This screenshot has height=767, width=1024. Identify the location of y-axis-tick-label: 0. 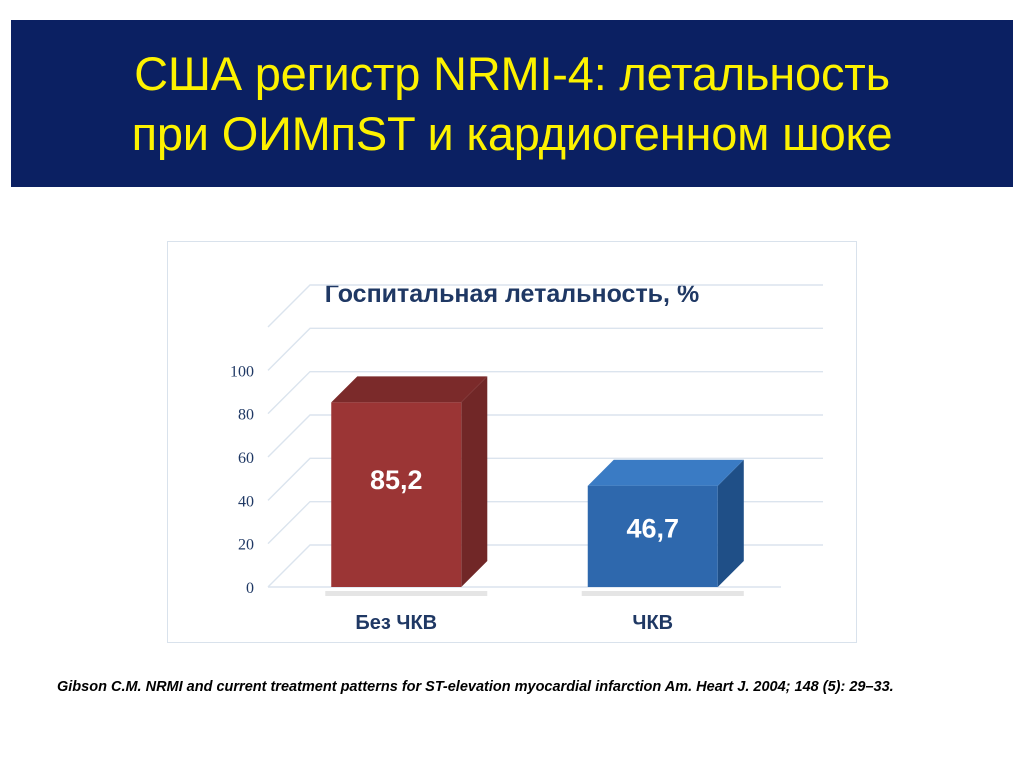
(250, 588).